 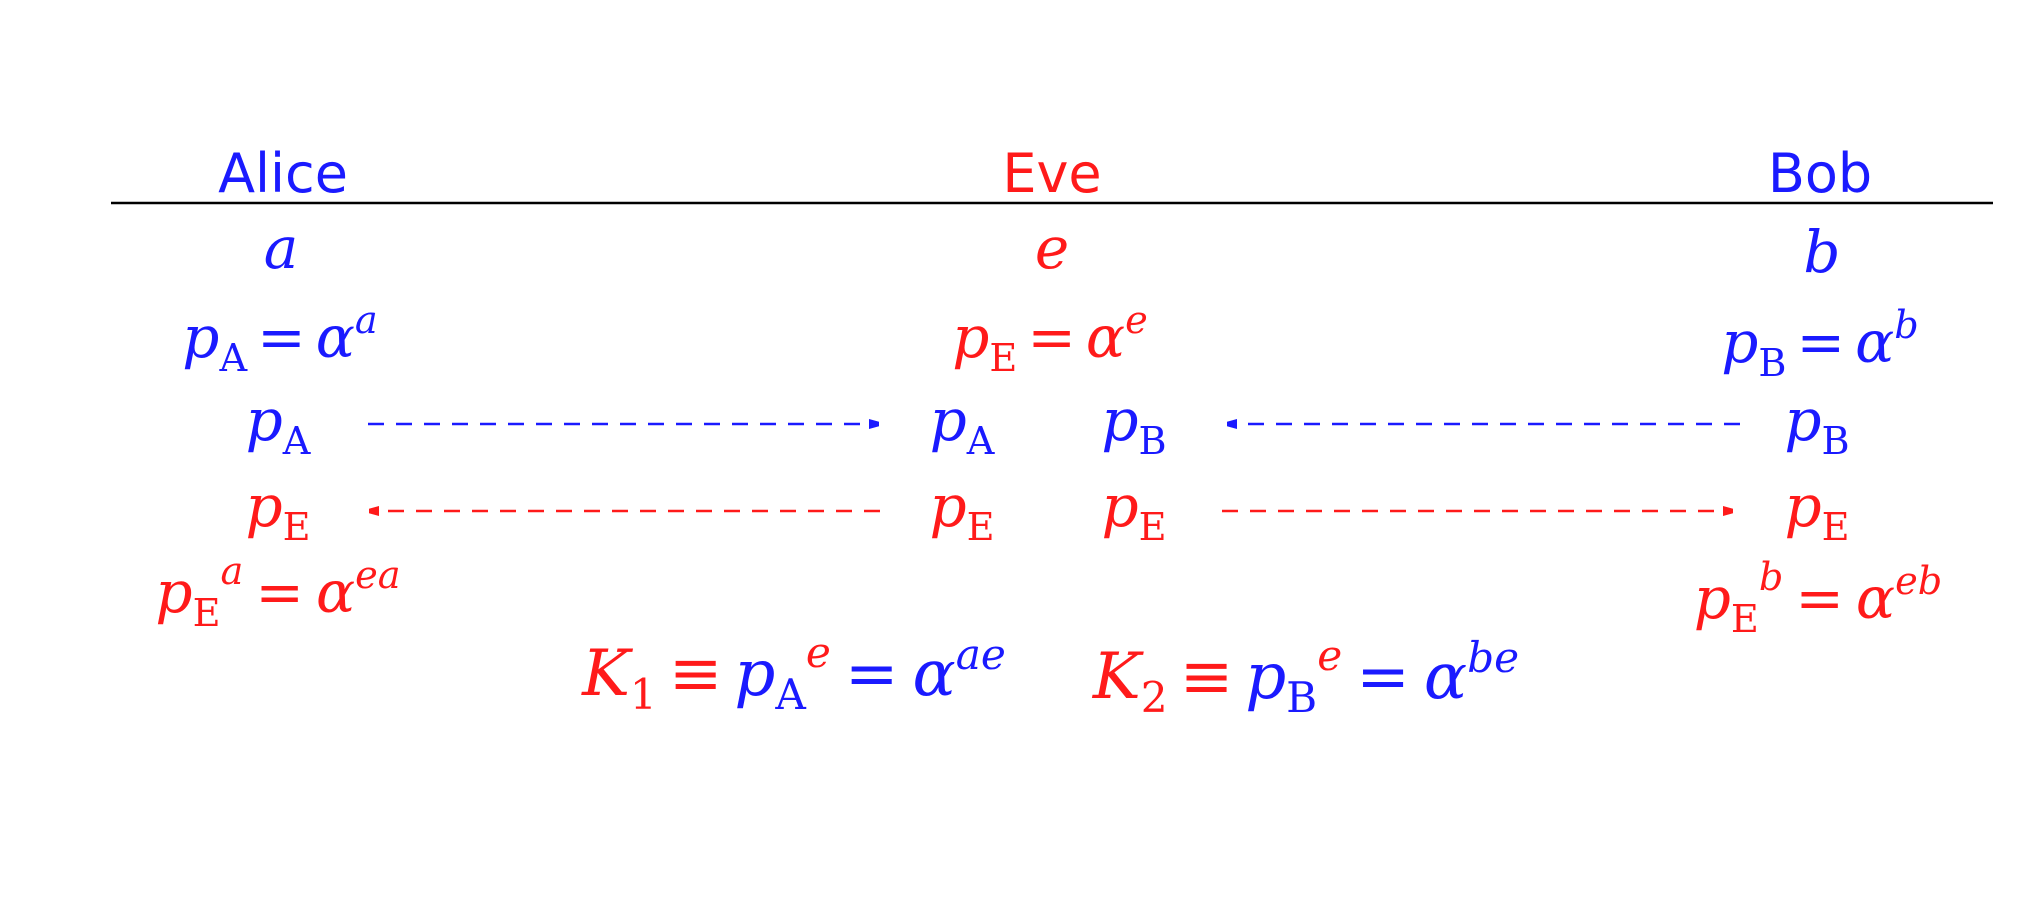 I want to click on secret-eve: e, so click(x=1052, y=248).